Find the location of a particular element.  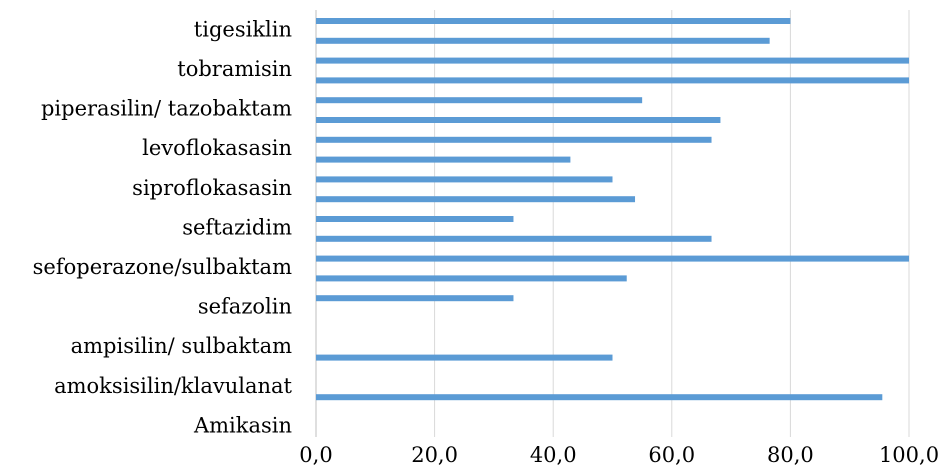

x-tick-label: 100,0 is located at coordinates (909, 455).